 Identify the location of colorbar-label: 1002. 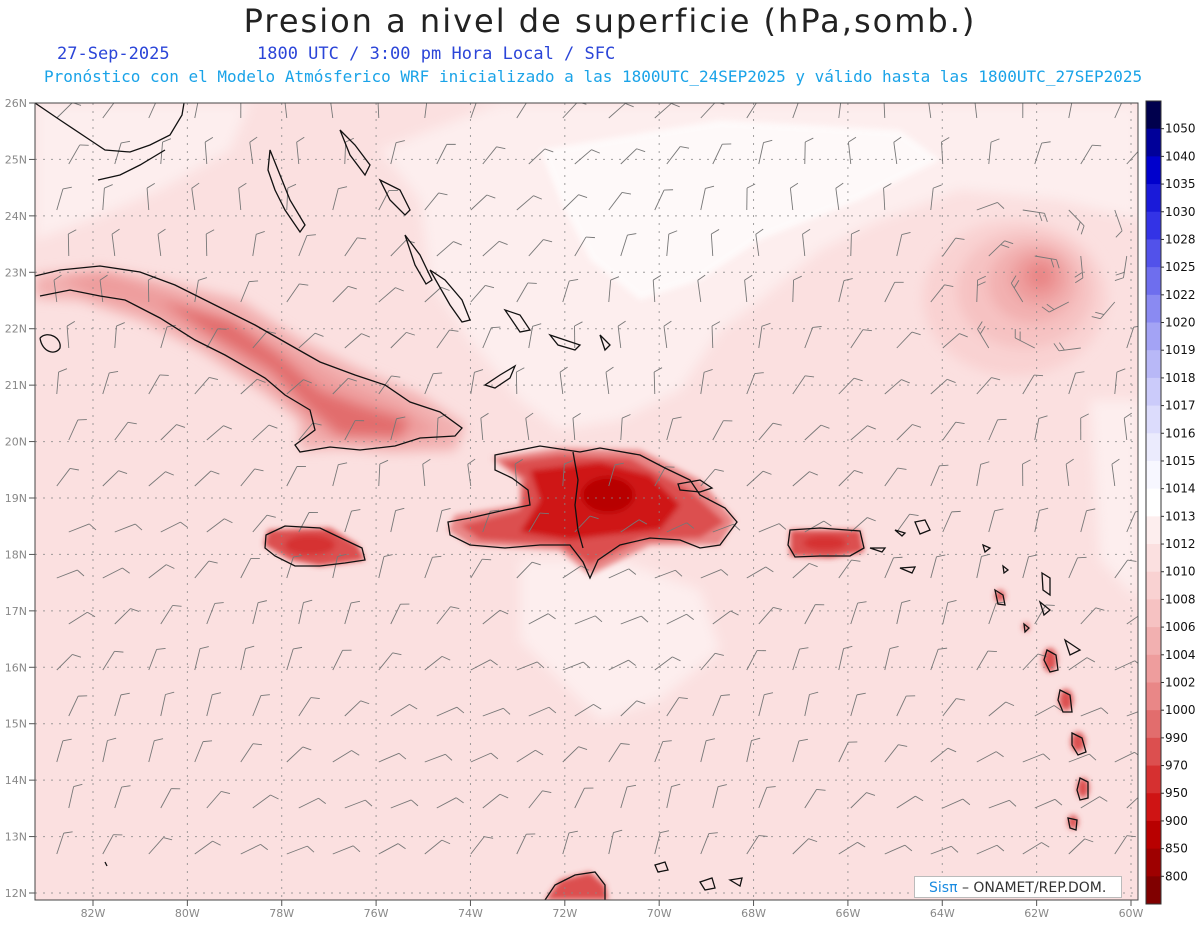
(1180, 682).